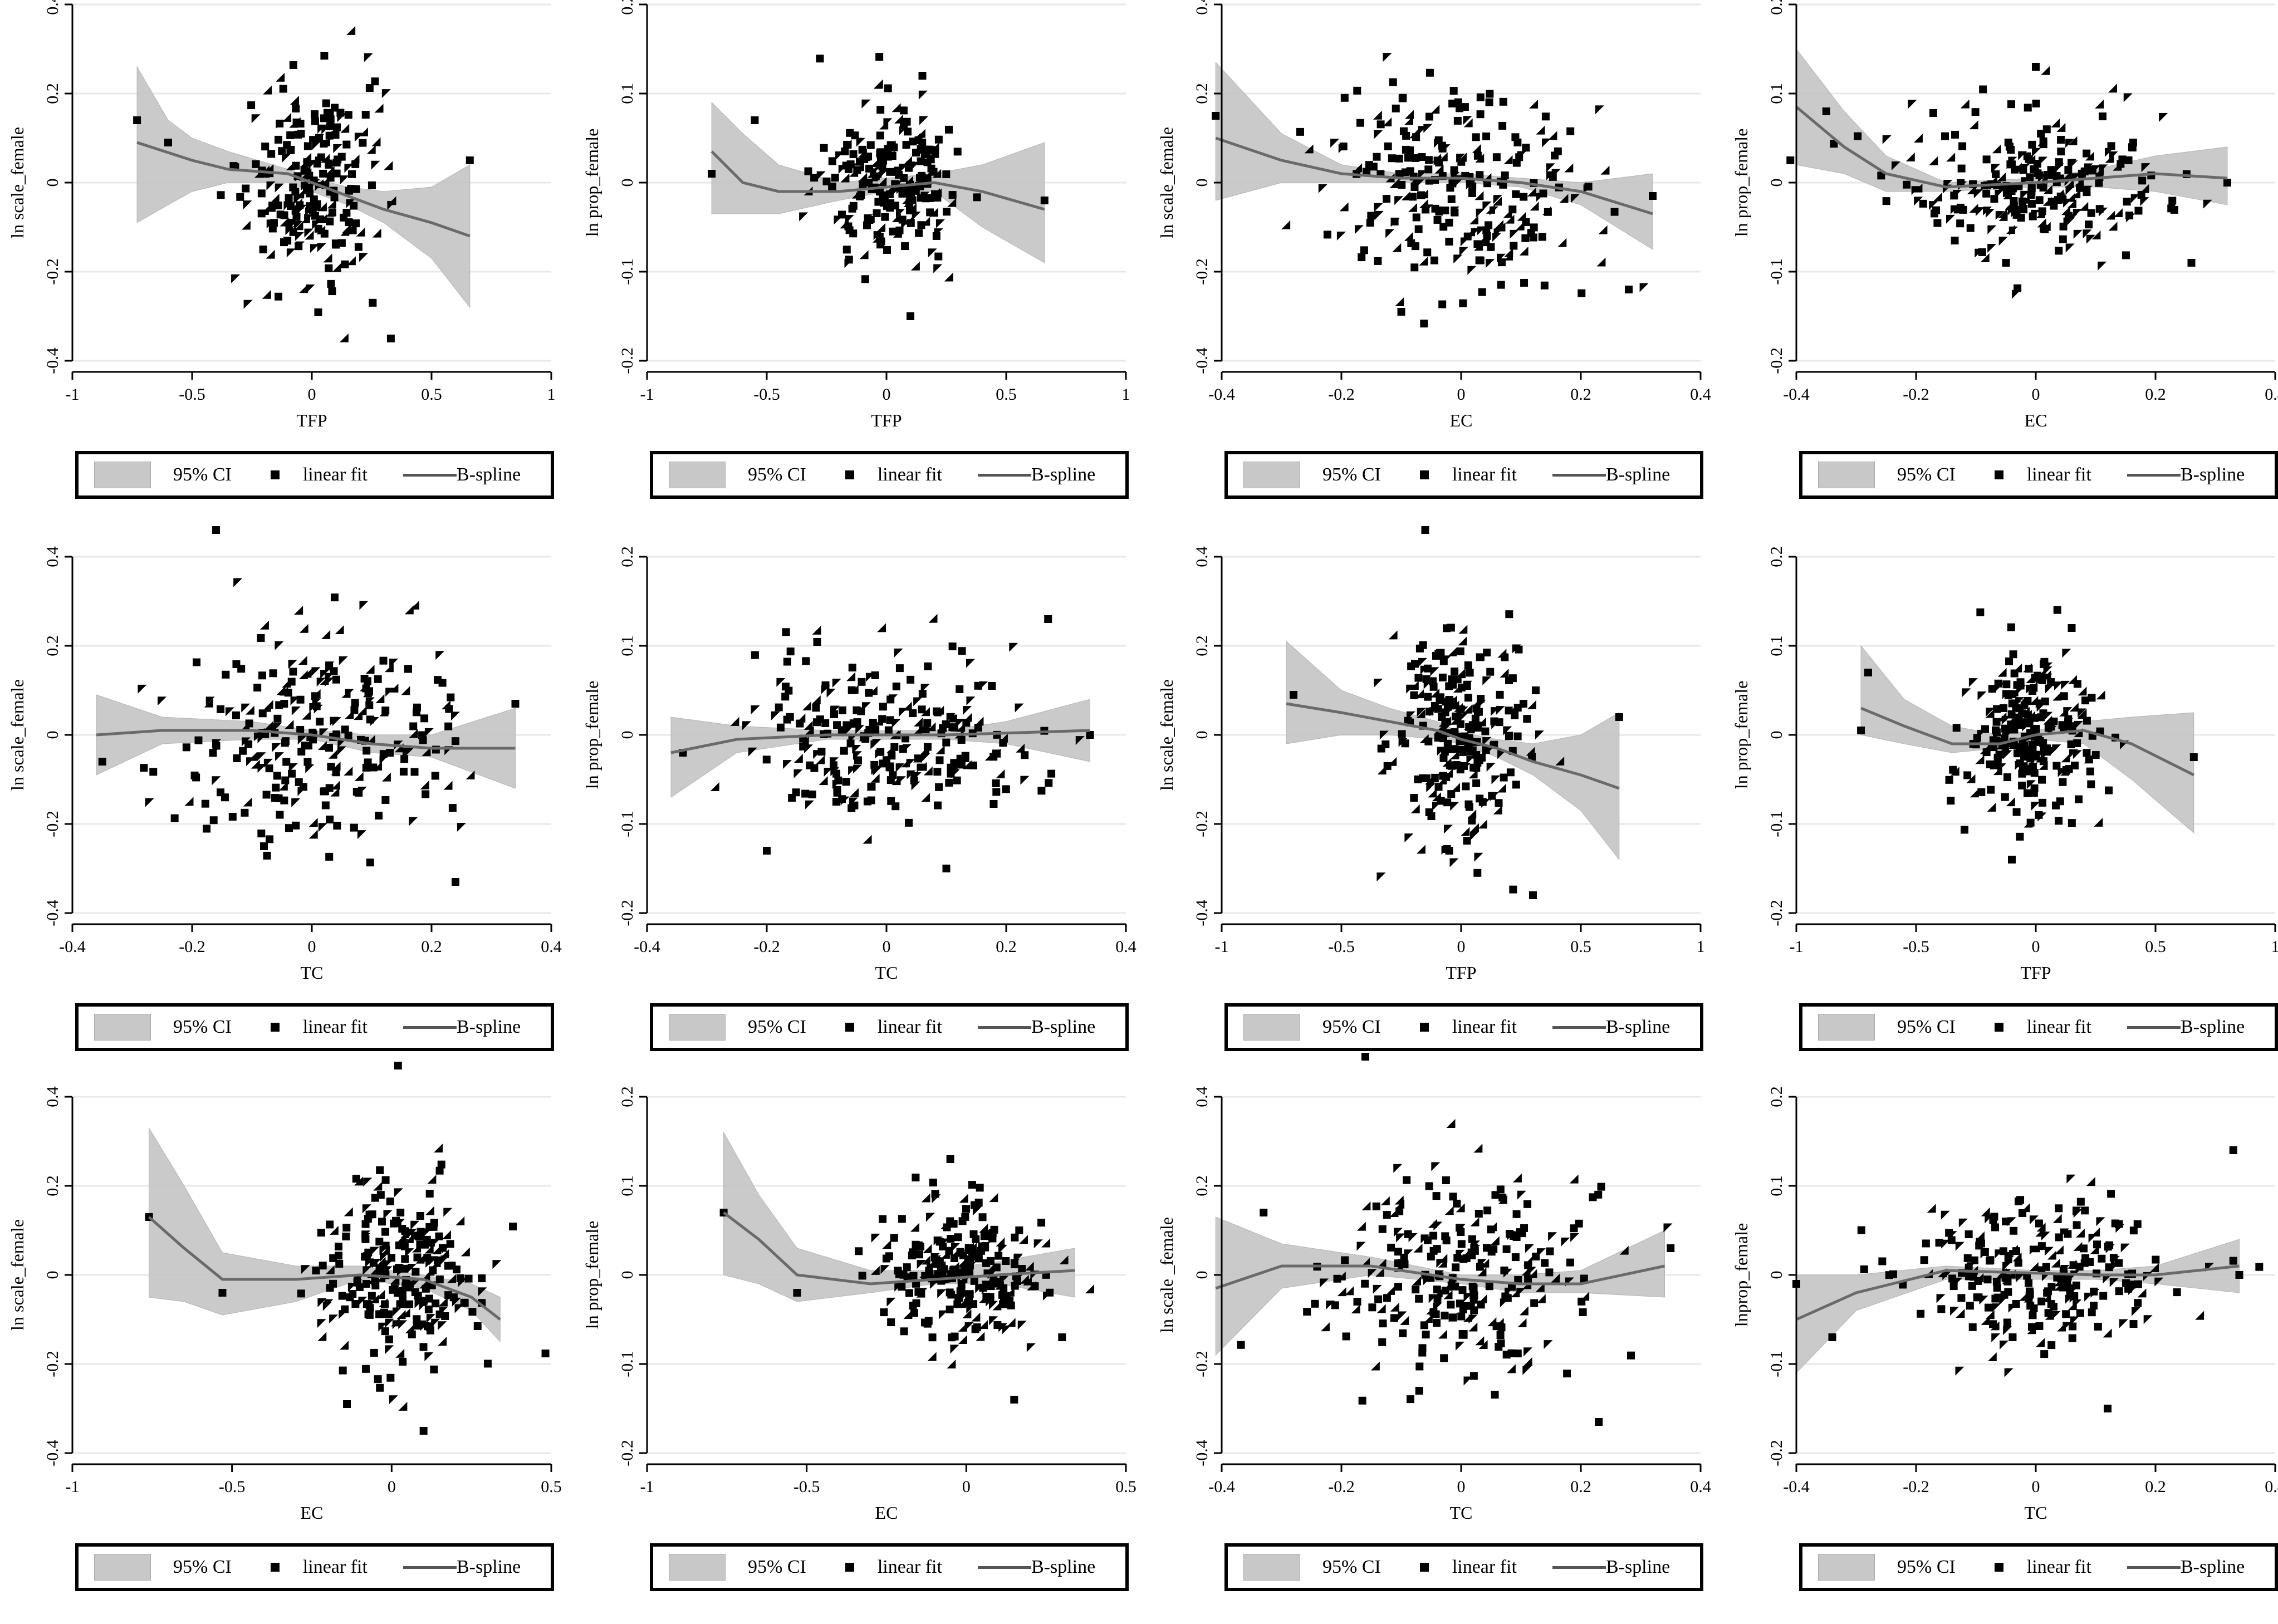 The image size is (2278, 1624). What do you see at coordinates (627, 913) in the screenshot?
I see `y-tick-label: -0.2` at bounding box center [627, 913].